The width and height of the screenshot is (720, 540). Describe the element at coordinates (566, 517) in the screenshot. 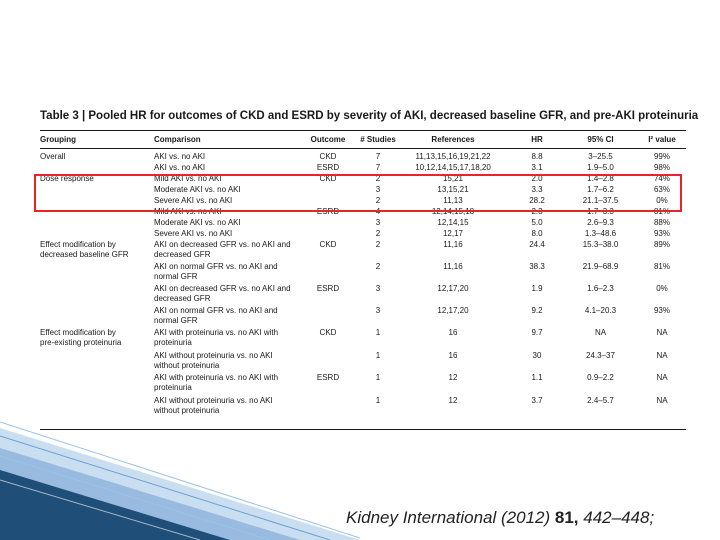

I see `citation-volume: 81,` at that location.